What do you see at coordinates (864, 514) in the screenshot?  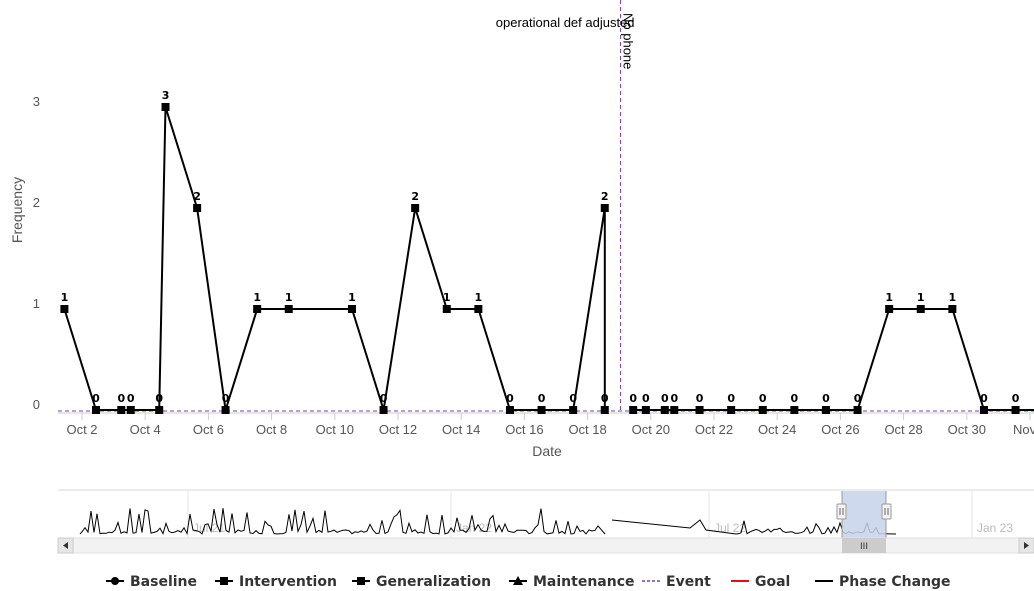 I see `navigator-selection` at bounding box center [864, 514].